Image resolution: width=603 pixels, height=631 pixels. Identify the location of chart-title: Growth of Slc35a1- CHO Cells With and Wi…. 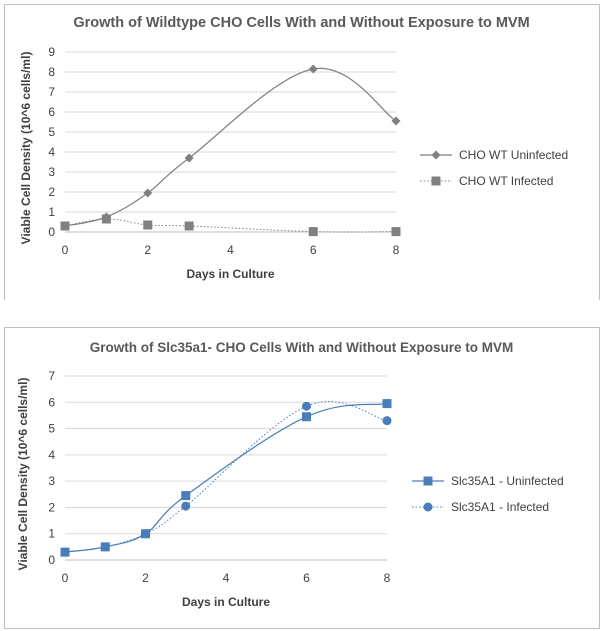
(302, 347).